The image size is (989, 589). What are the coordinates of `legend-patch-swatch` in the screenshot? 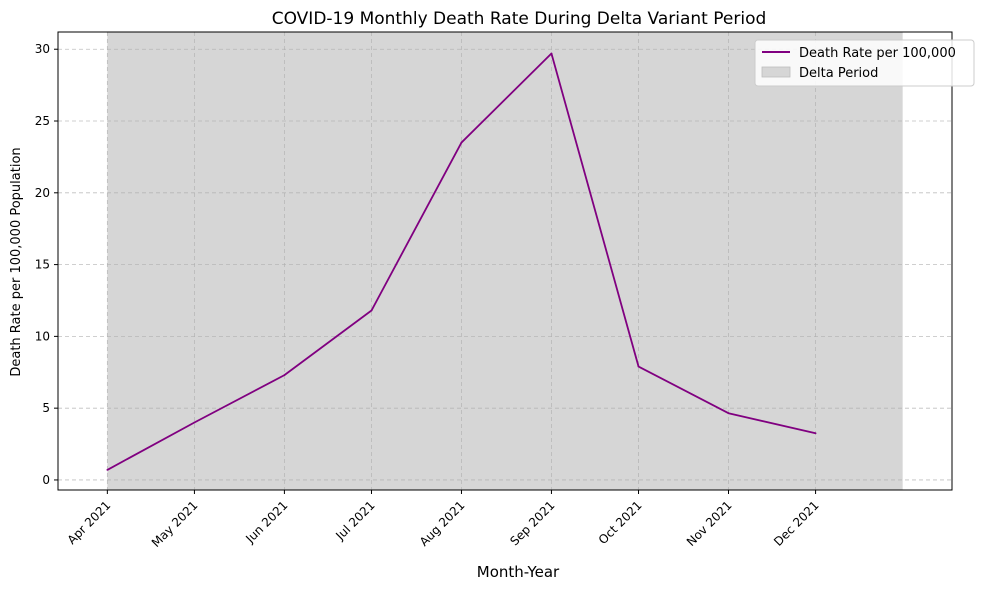 It's located at (776, 72).